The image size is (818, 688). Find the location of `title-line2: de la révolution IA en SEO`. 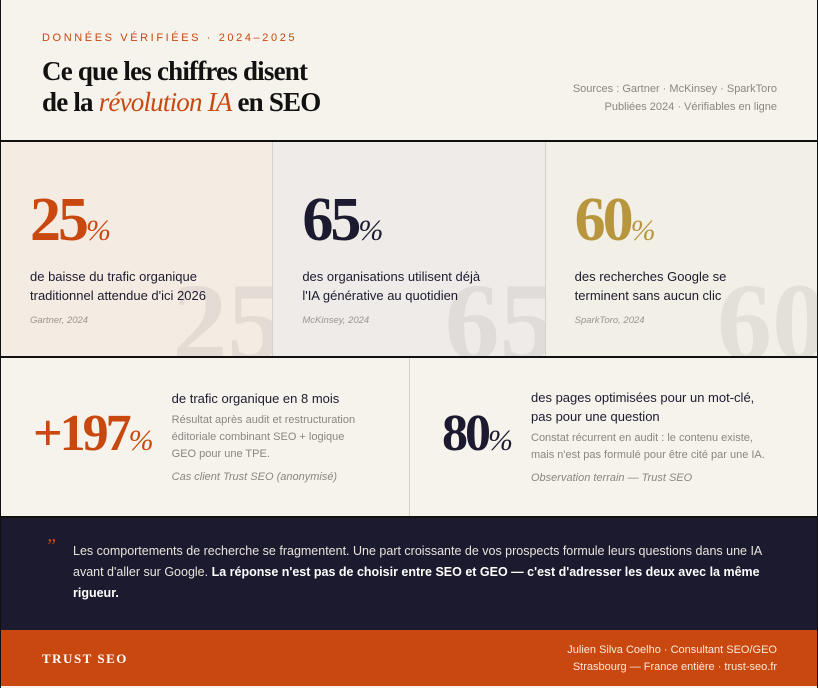

title-line2: de la révolution IA en SEO is located at coordinates (181, 102).